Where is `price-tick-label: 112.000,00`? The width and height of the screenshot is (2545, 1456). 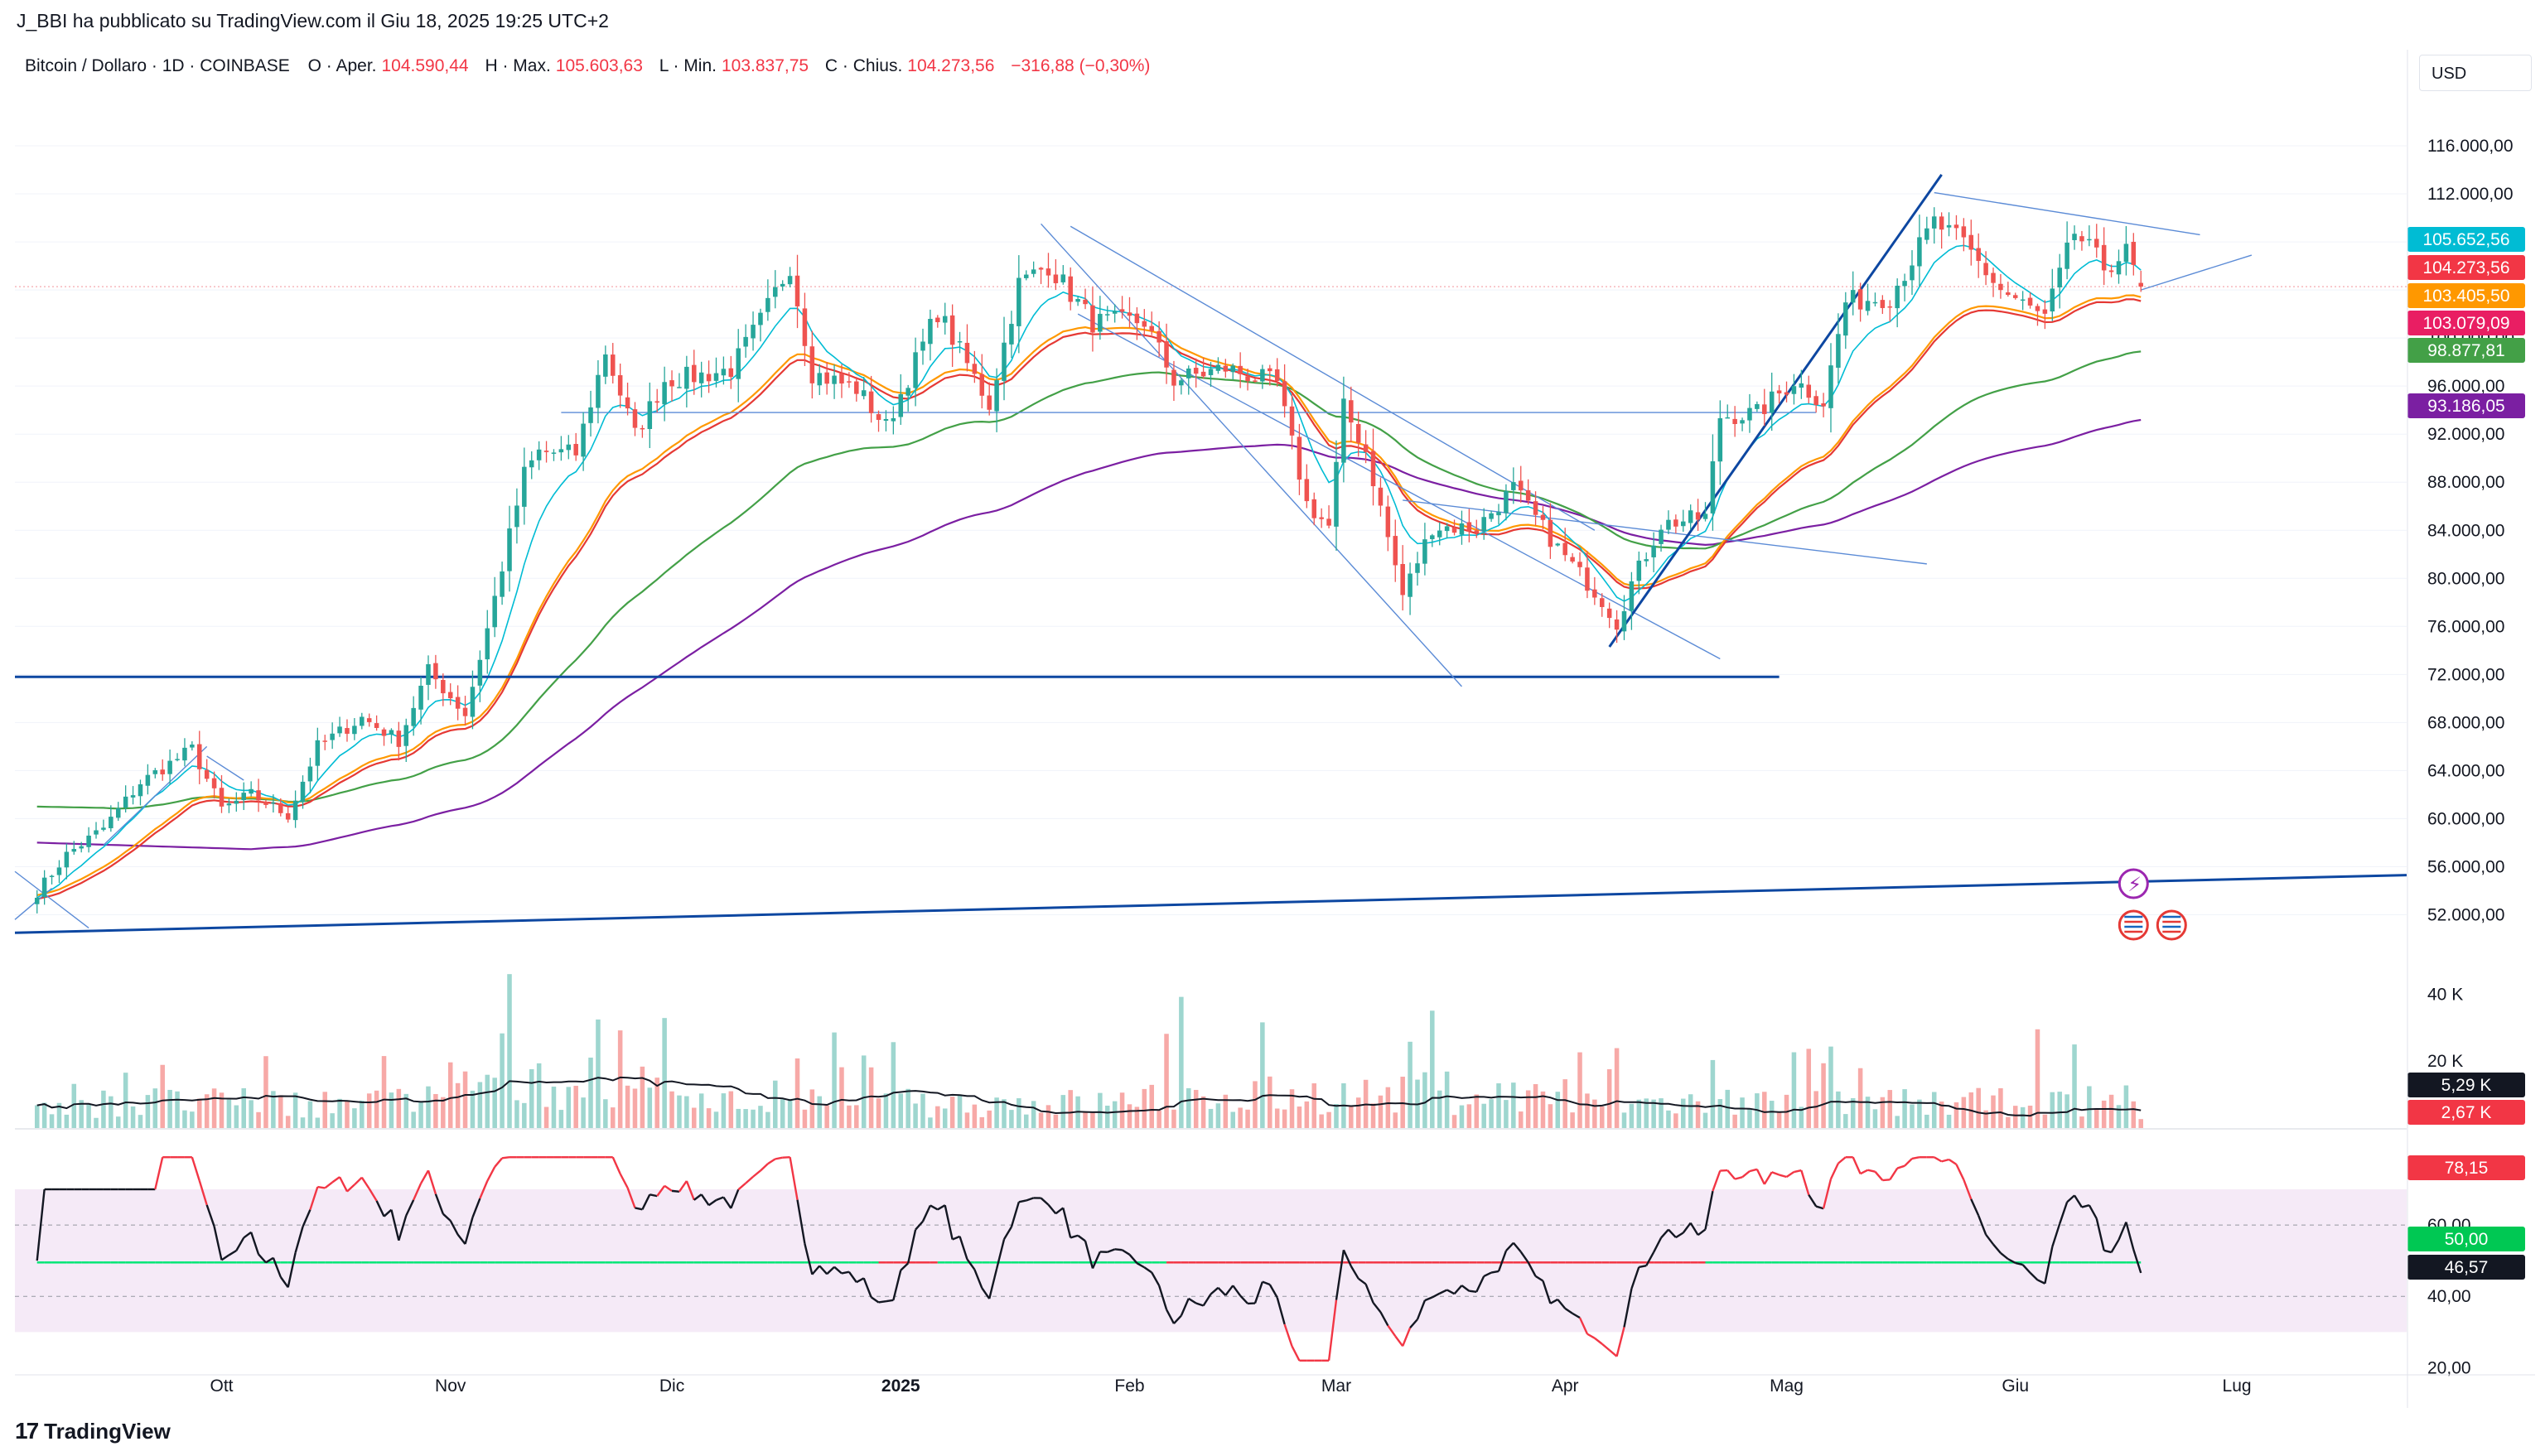
price-tick-label: 112.000,00 is located at coordinates (2470, 194).